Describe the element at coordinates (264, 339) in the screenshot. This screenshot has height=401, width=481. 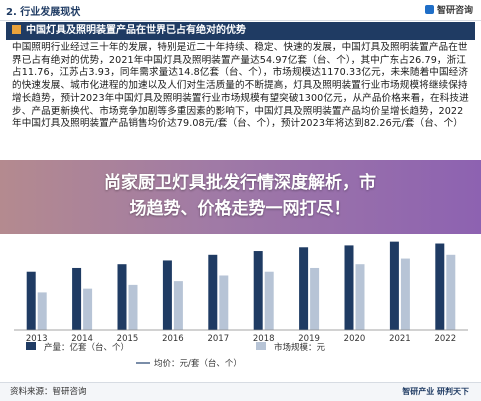
I see `x-tick-label: 2018` at that location.